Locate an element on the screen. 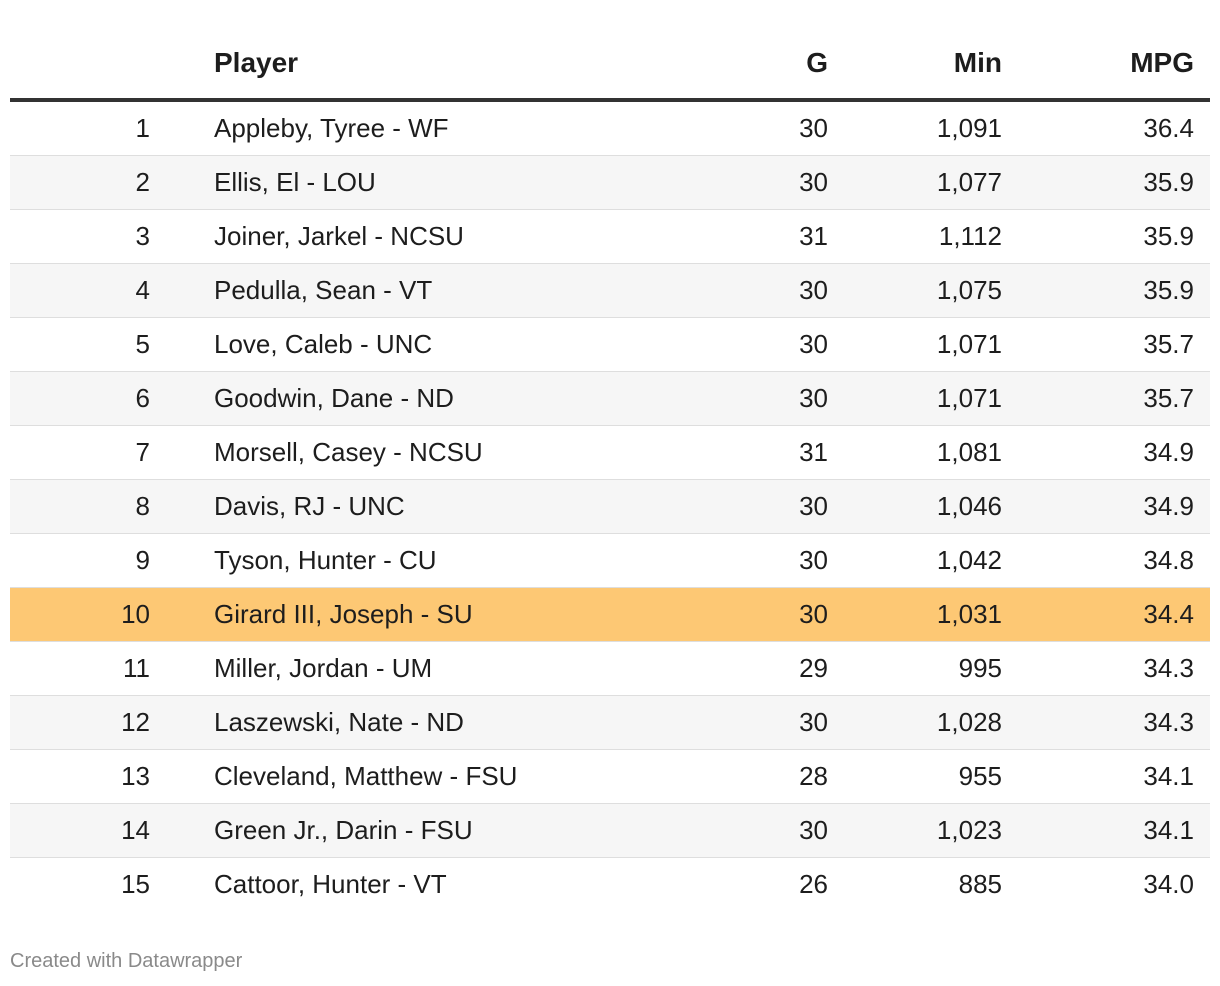 The width and height of the screenshot is (1220, 986). cell-mpg: 34.1 is located at coordinates (1113, 830).